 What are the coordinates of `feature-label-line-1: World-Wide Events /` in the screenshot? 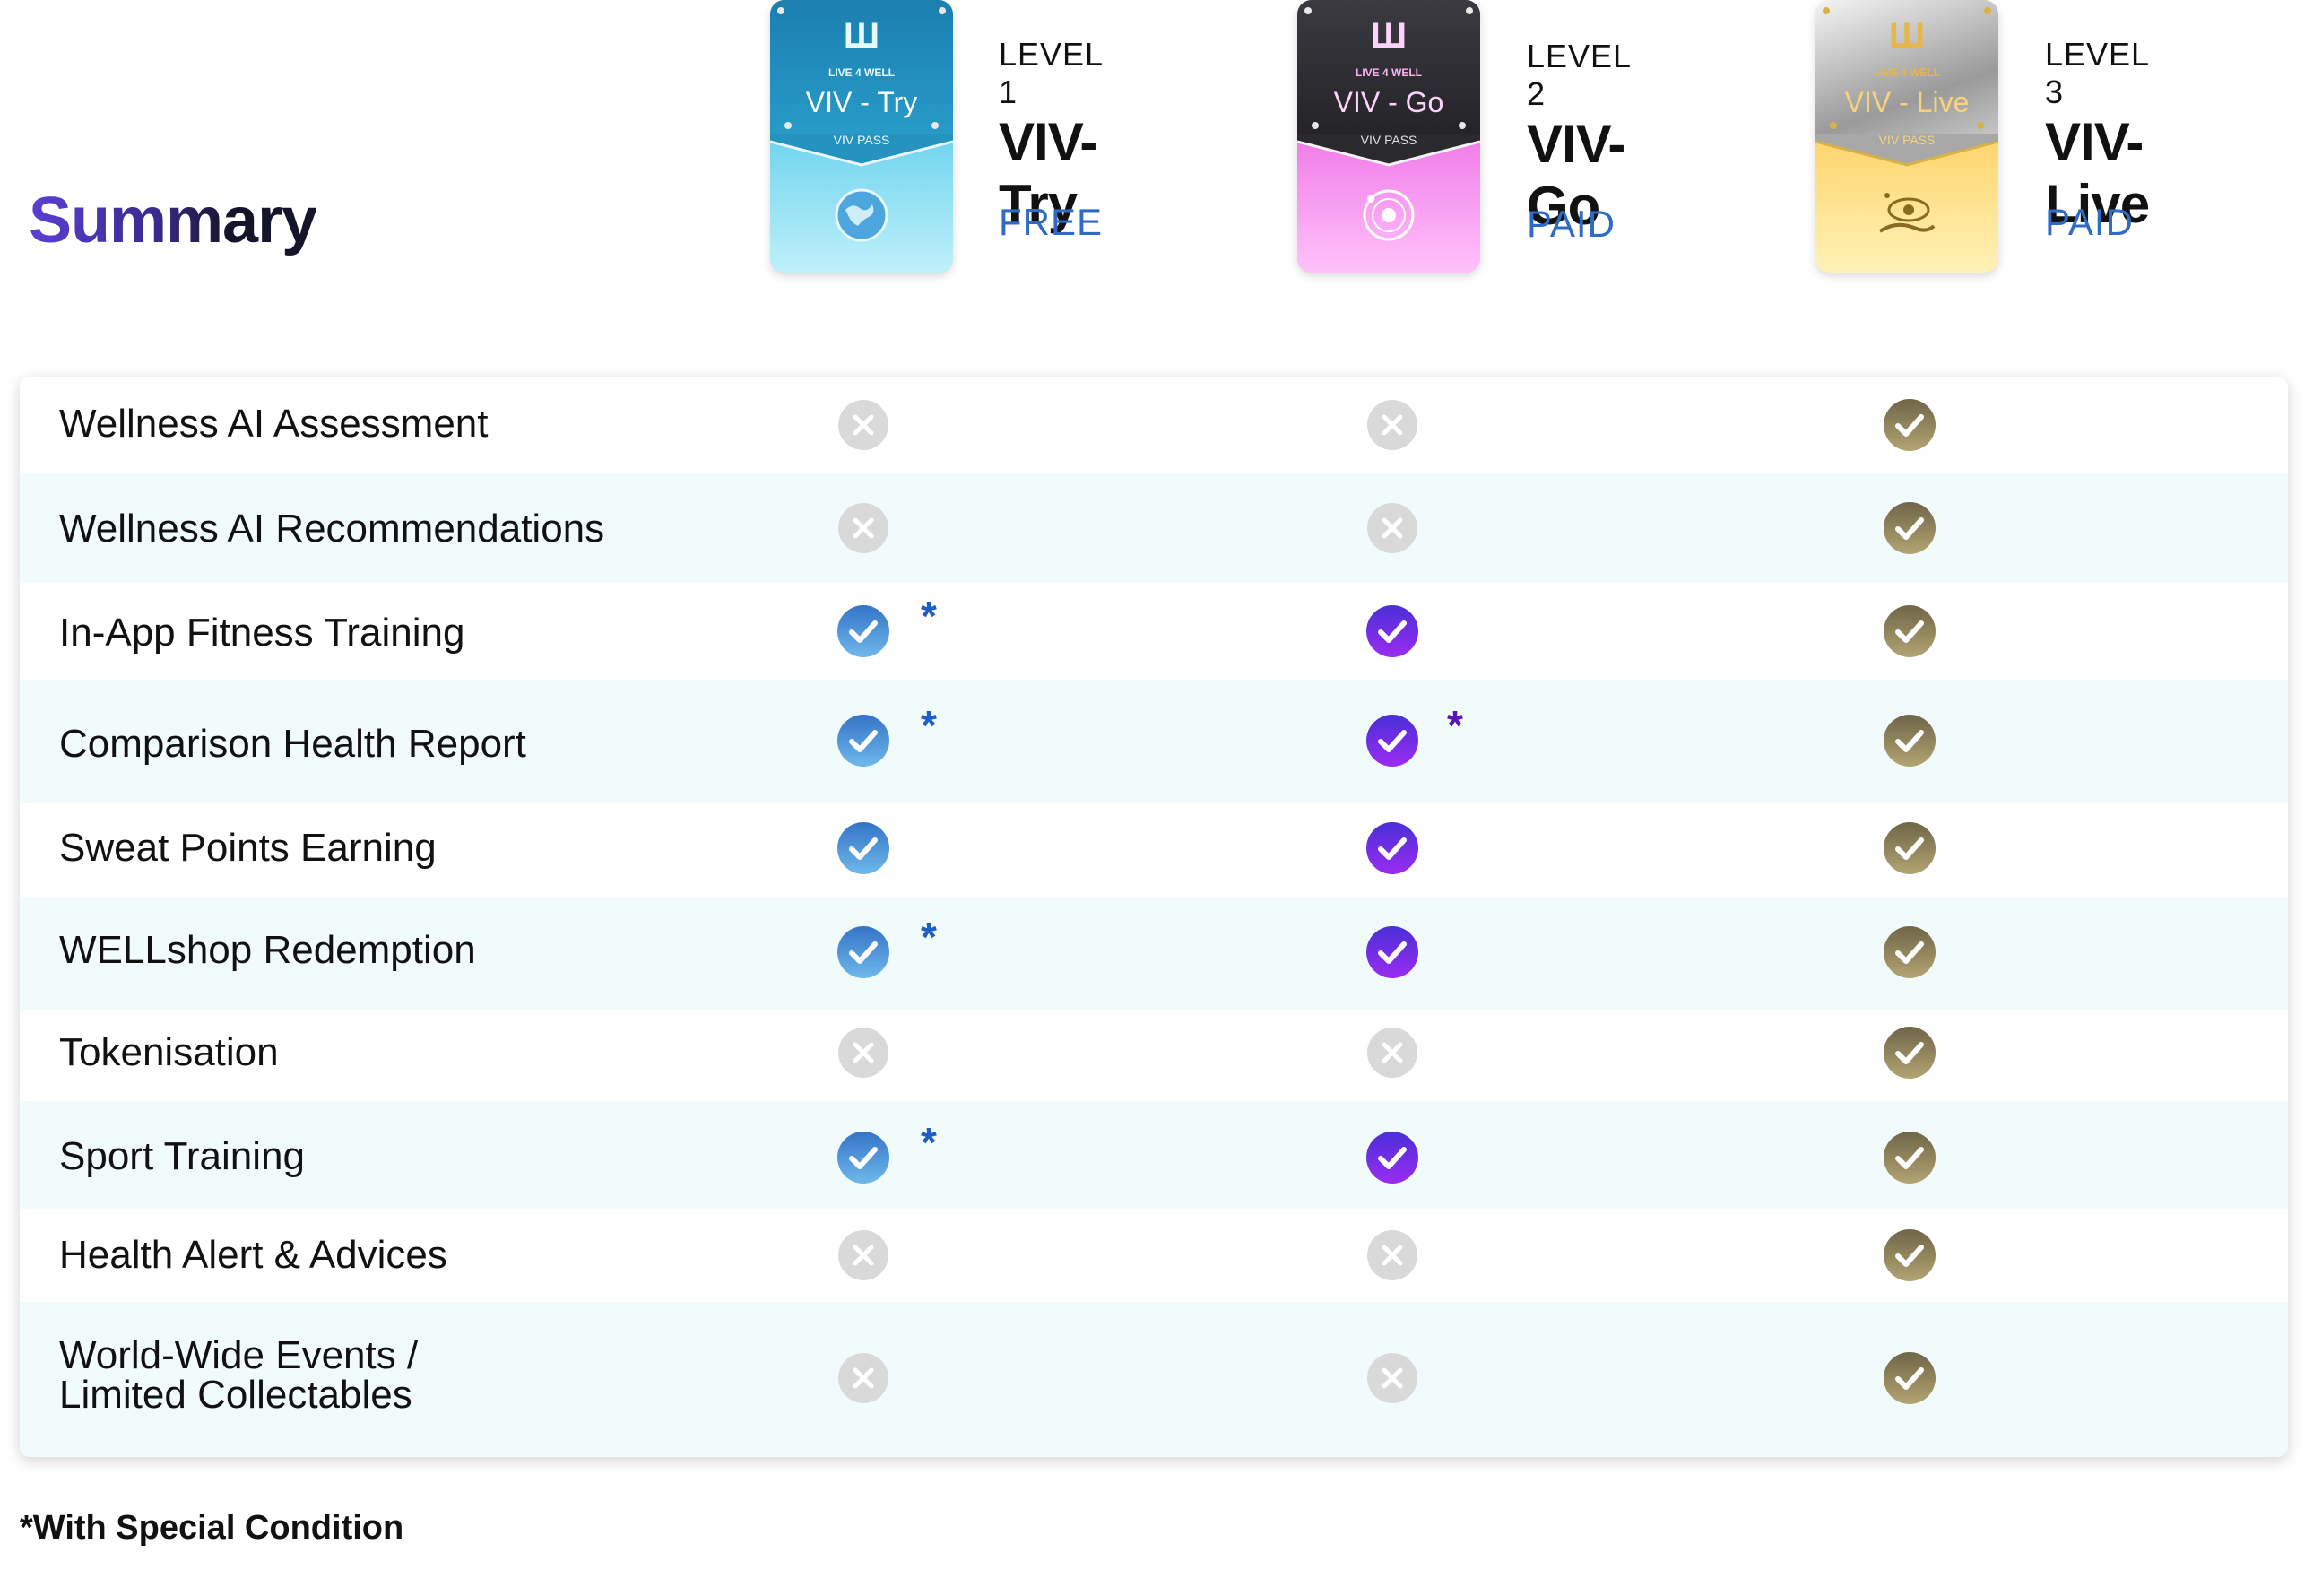 It's located at (239, 1355).